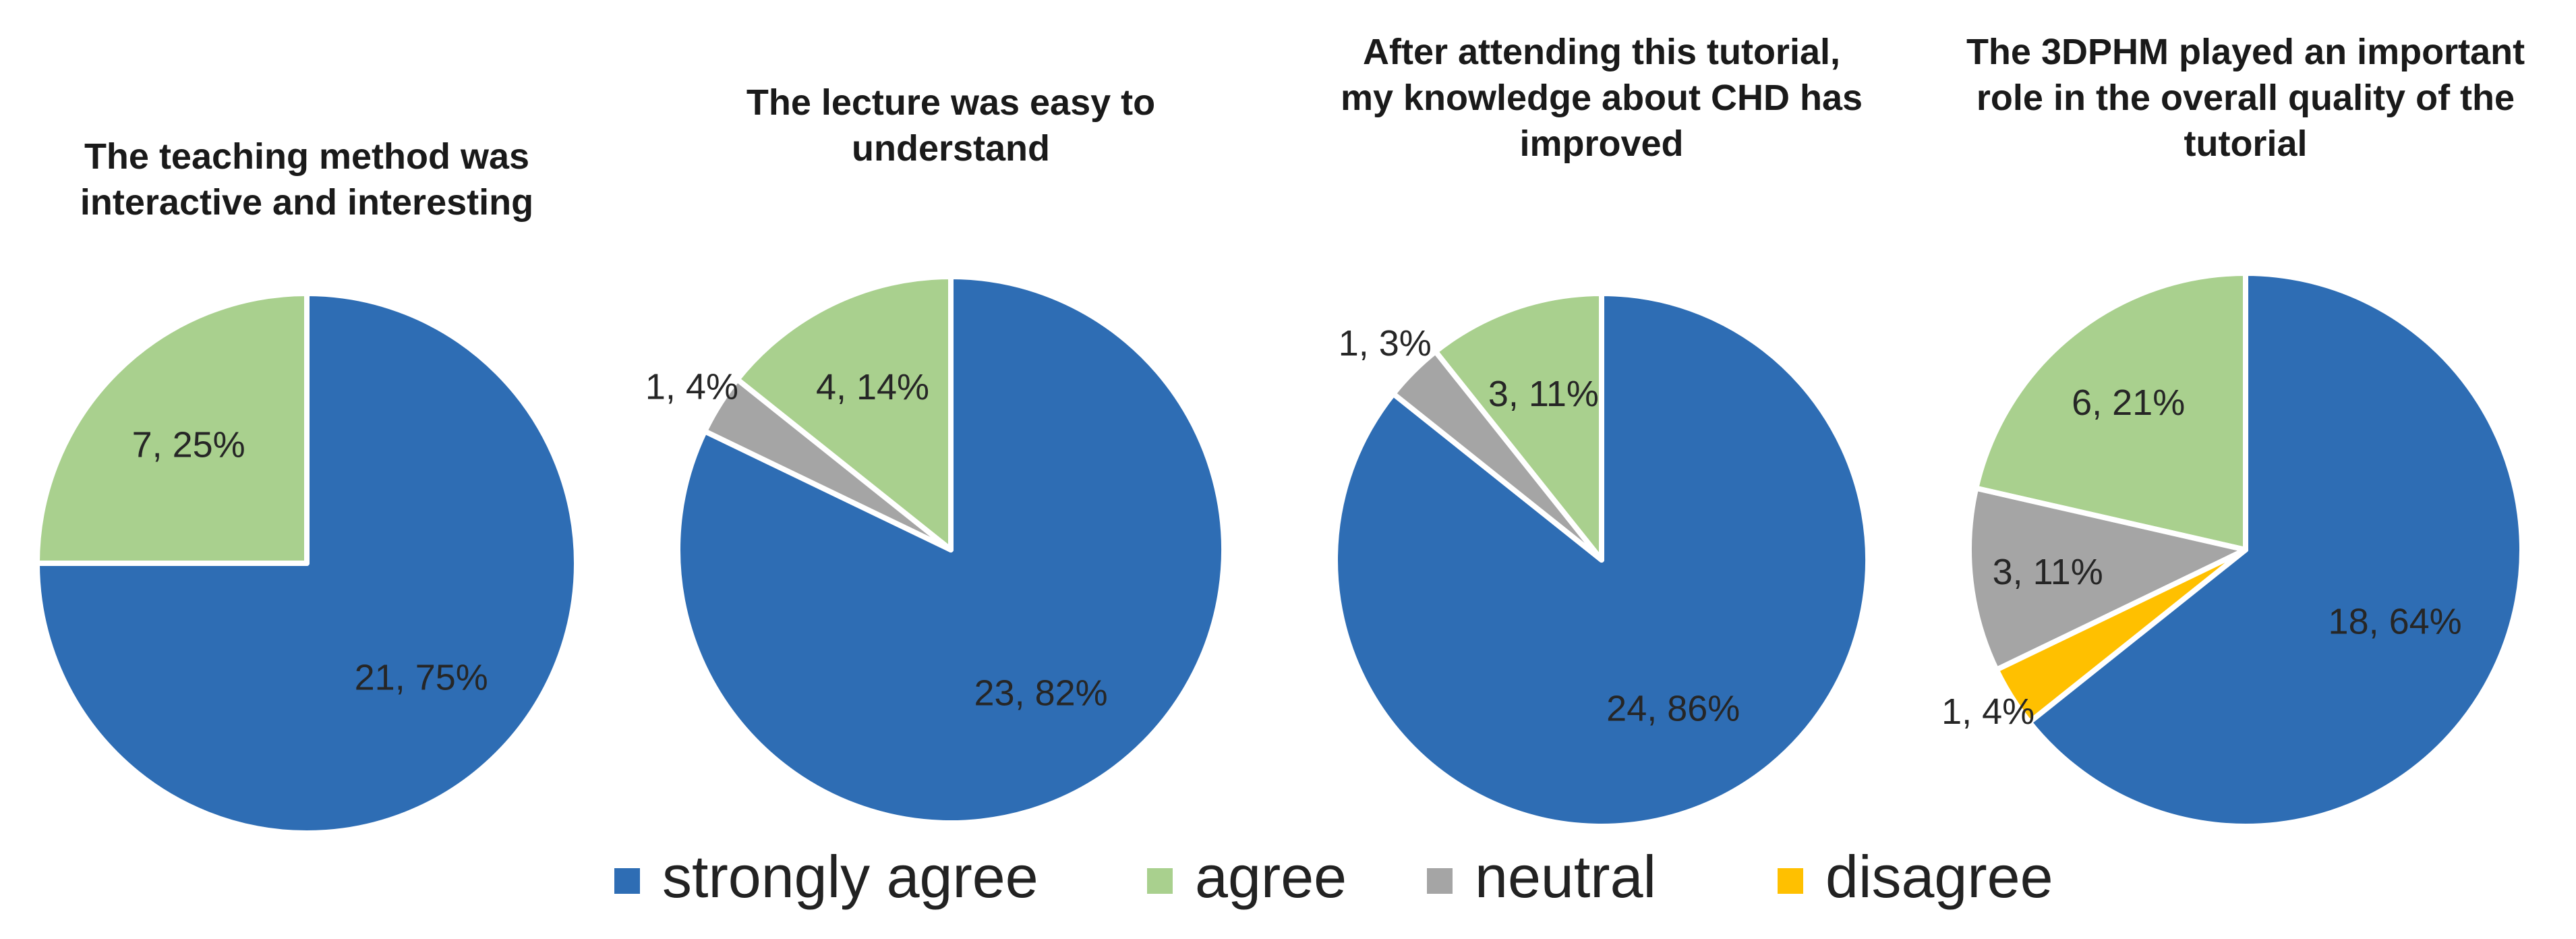  I want to click on data-label: 7, 25%, so click(188, 445).